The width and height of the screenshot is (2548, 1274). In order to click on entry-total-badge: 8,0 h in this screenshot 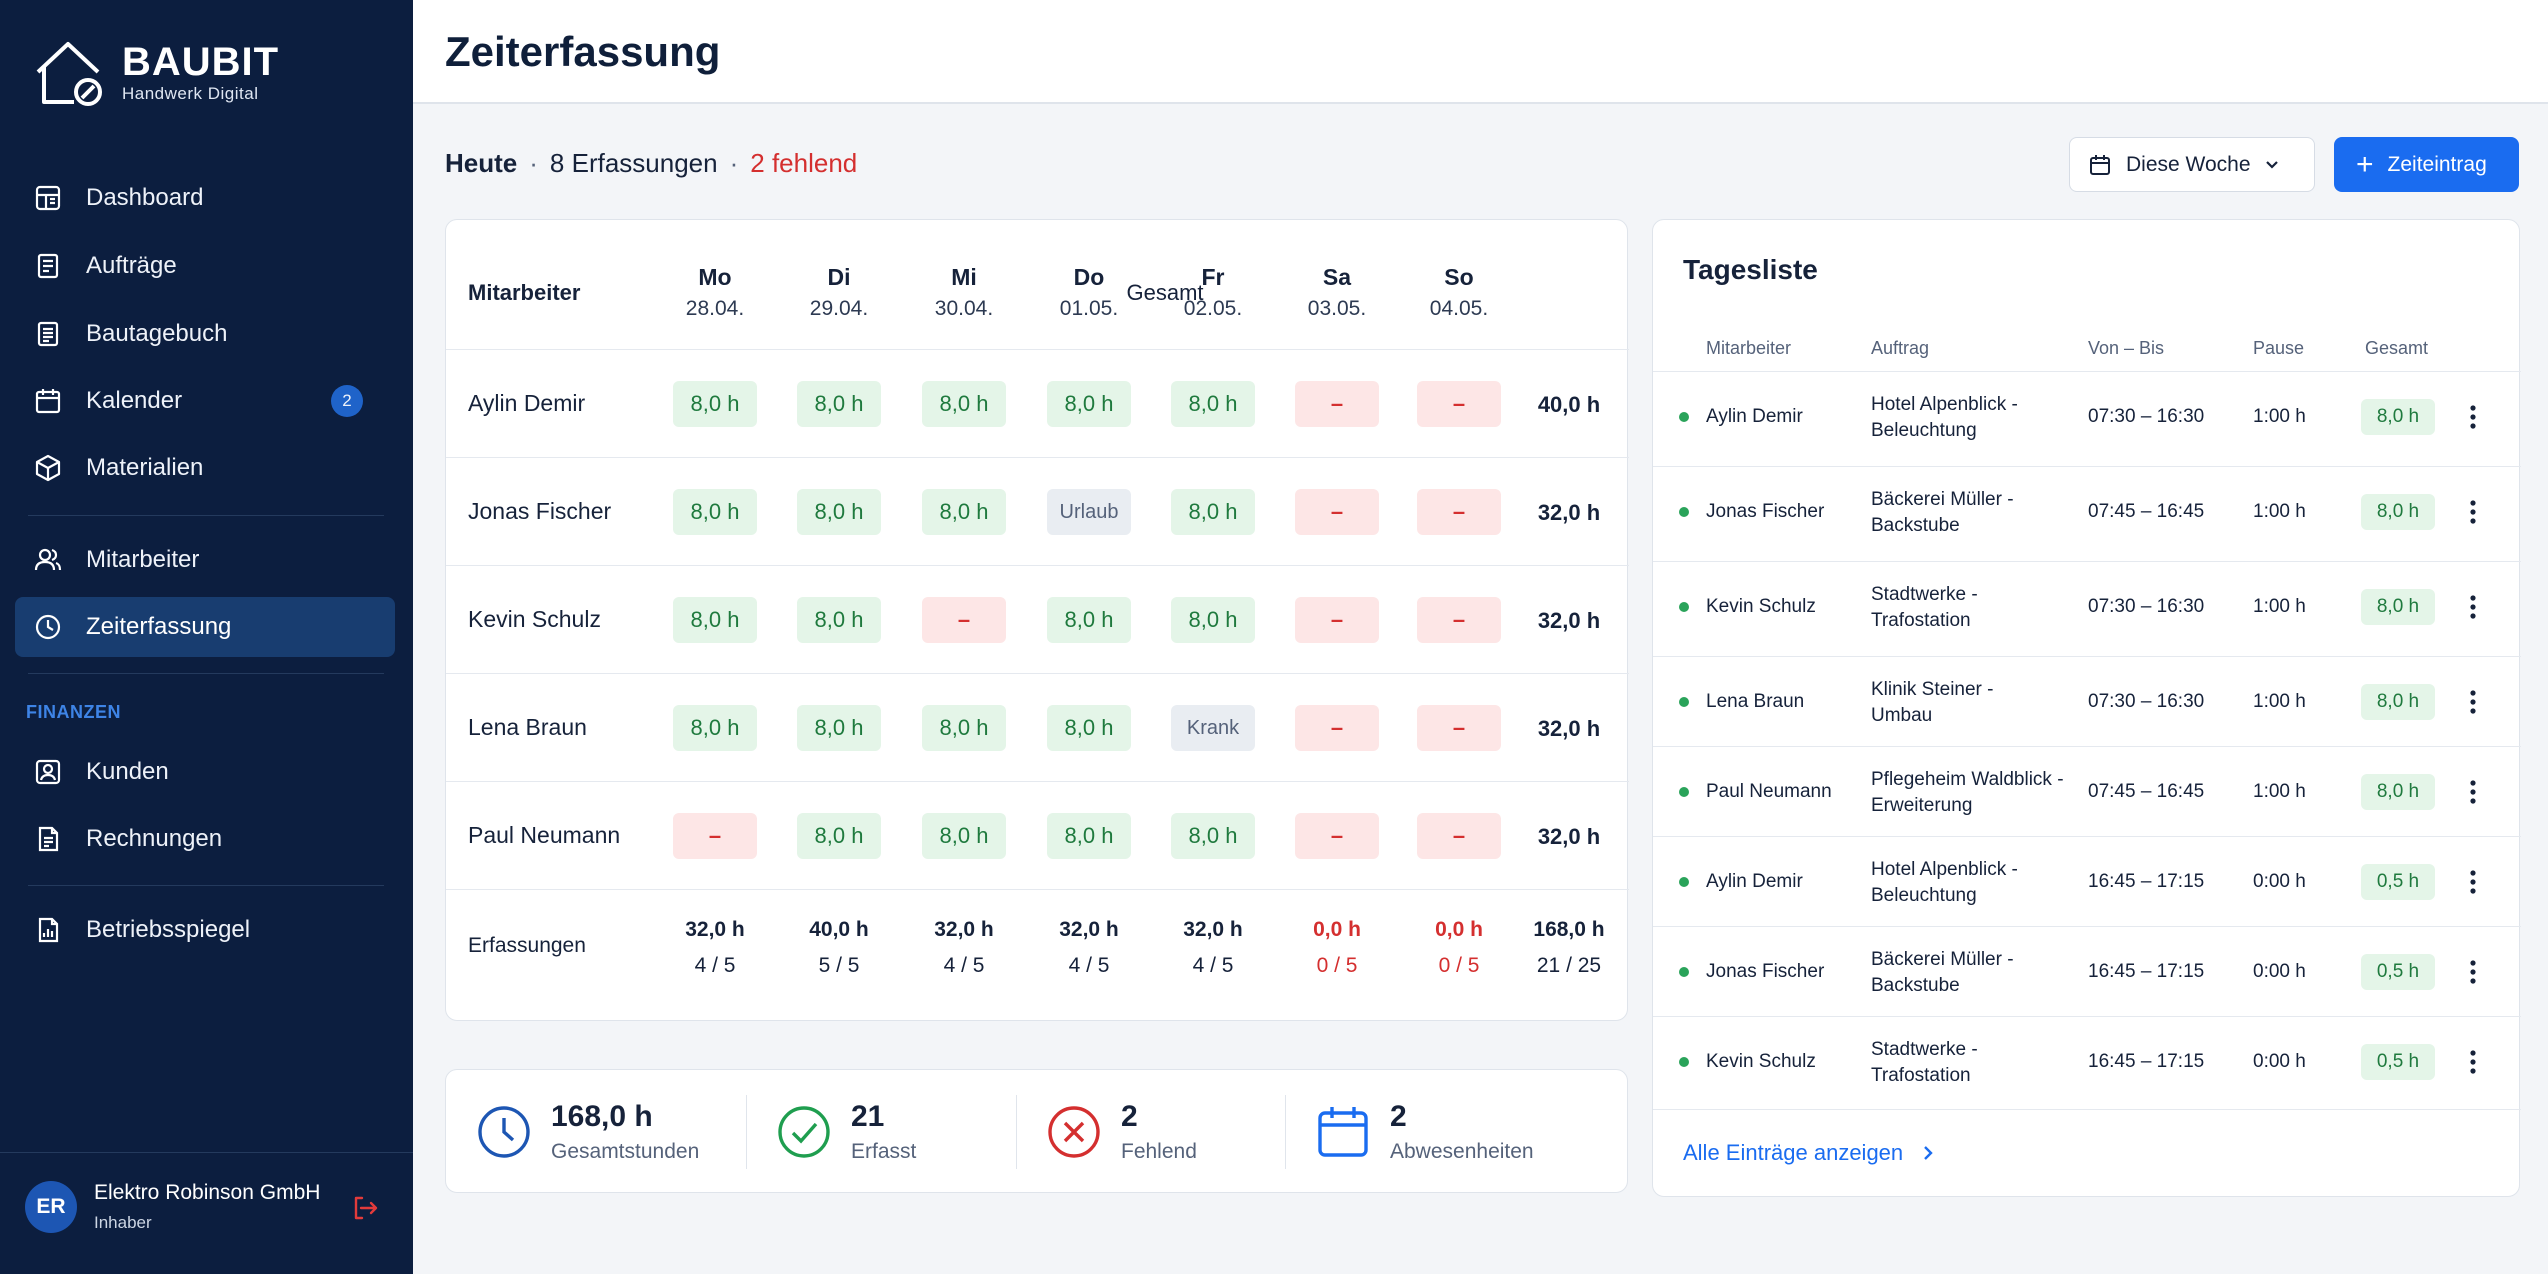, I will do `click(2398, 702)`.